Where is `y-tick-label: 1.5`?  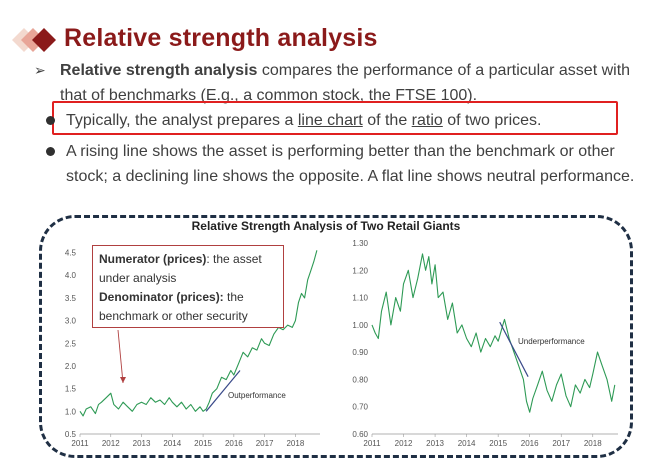 y-tick-label: 1.5 is located at coordinates (71, 389).